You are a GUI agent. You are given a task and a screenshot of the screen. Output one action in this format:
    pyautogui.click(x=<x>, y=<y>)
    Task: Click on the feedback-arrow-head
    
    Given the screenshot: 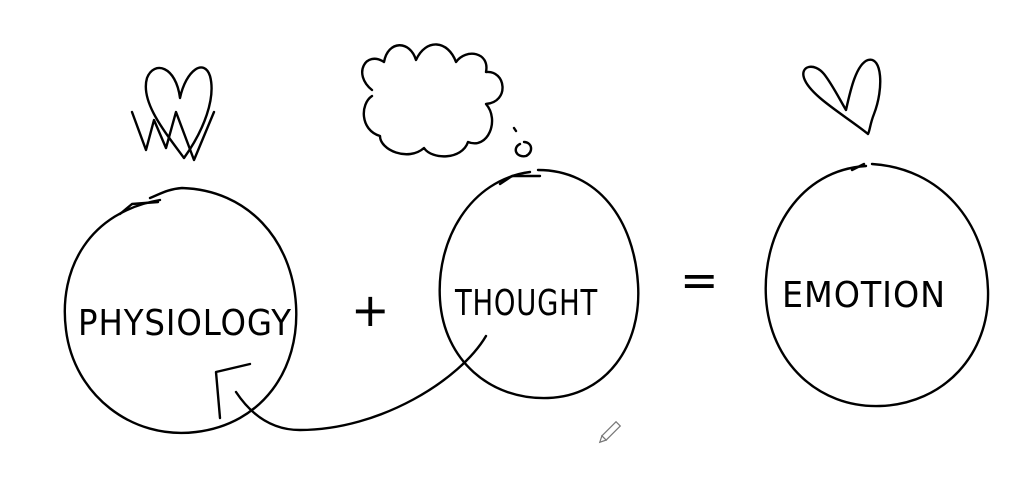 What is the action you would take?
    pyautogui.click(x=233, y=391)
    